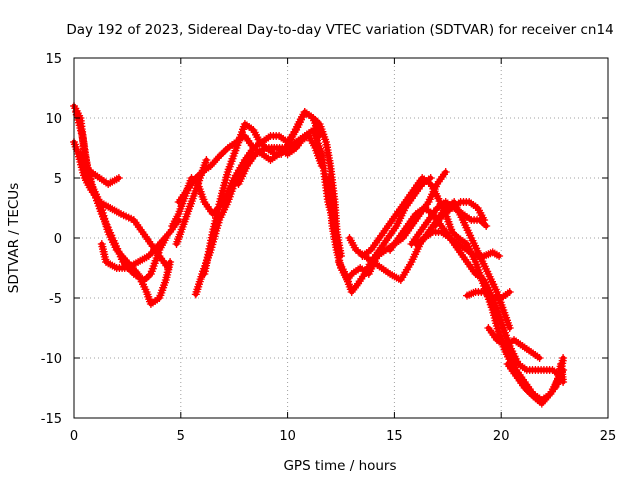  Describe the element at coordinates (343, 436) in the screenshot. I see `x-tick-labels: 0 5 10 15 20 25` at that location.